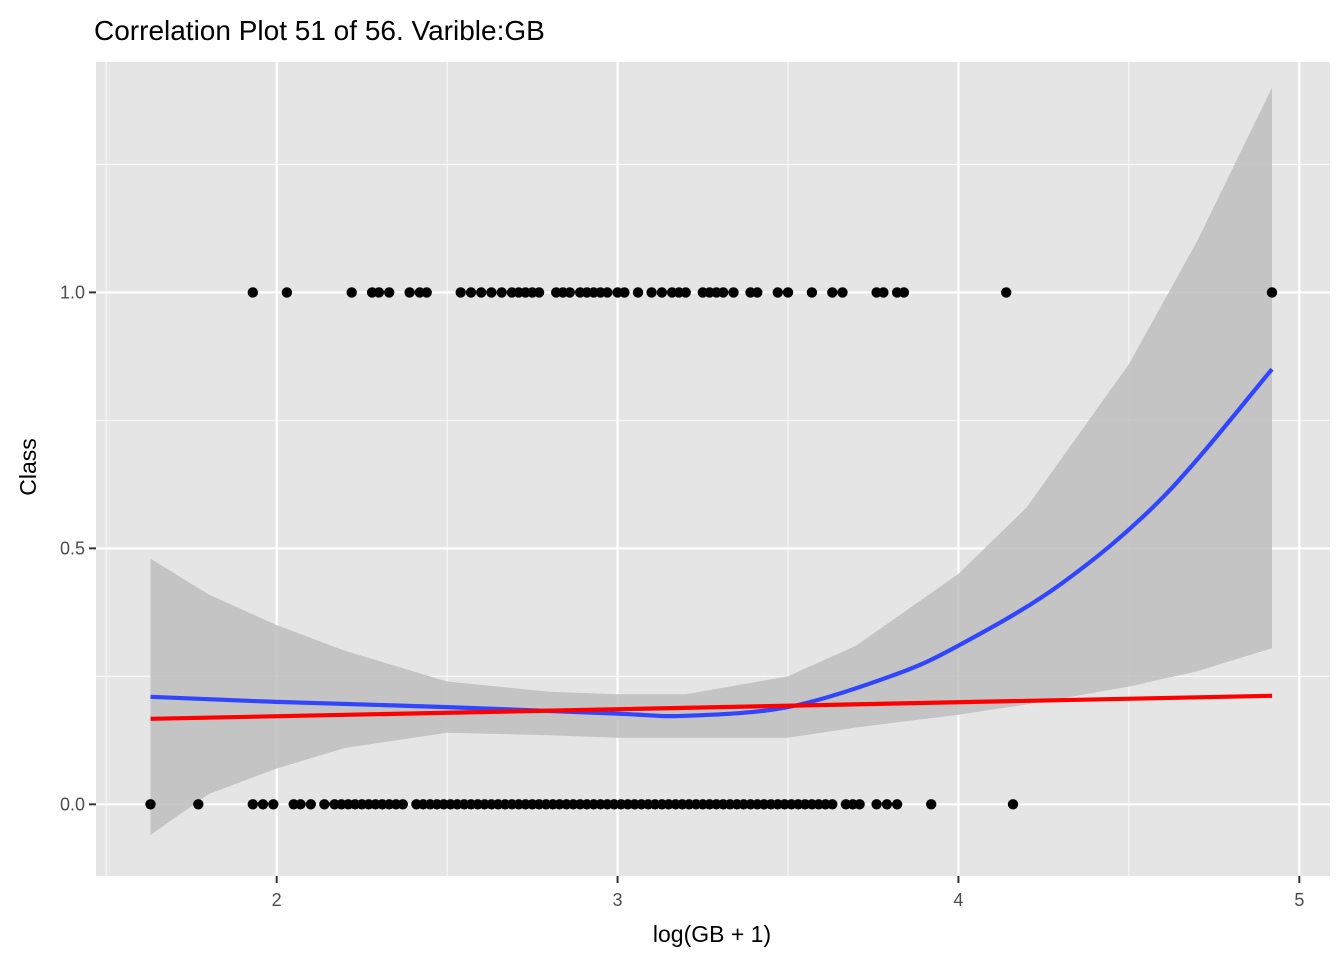 Image resolution: width=1344 pixels, height=965 pixels. I want to click on x-axis-label: log(GB + 1), so click(712, 934).